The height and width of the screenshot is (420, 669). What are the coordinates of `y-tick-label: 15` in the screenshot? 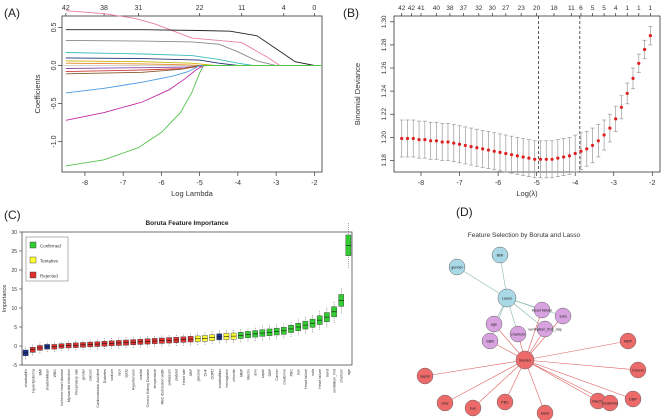 It's located at (14, 290).